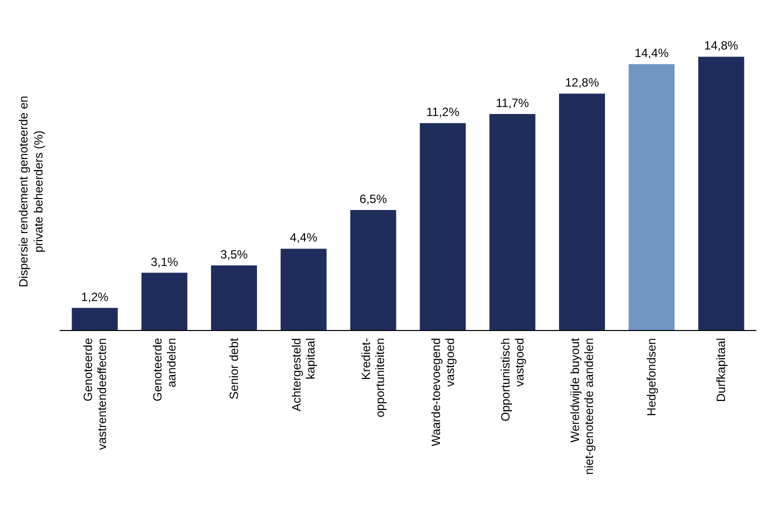  What do you see at coordinates (721, 45) in the screenshot?
I see `data-label: 14,8%` at bounding box center [721, 45].